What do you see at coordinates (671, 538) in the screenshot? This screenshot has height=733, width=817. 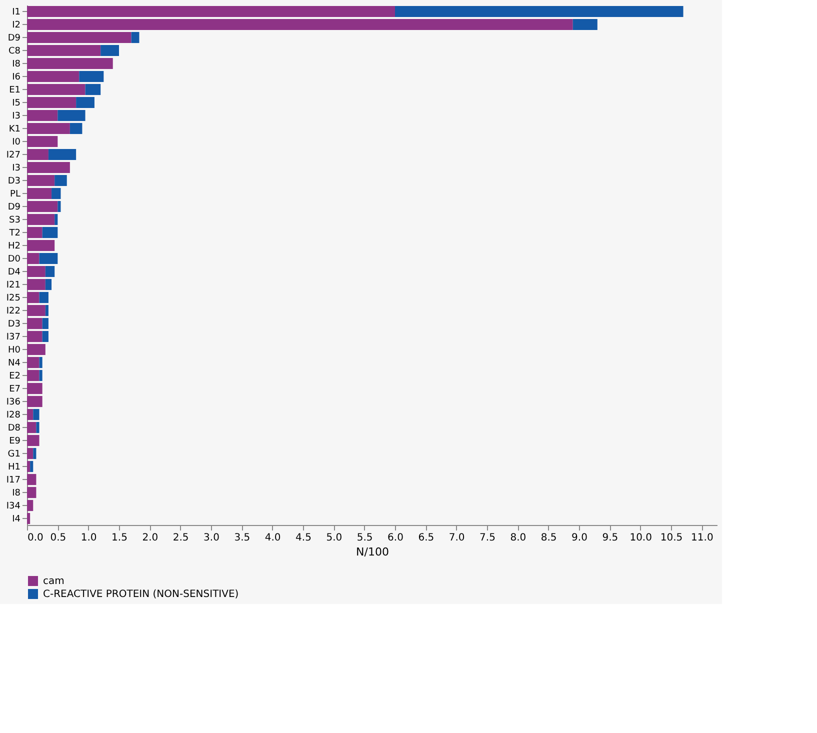 I see `x-tick-label: 10.5` at bounding box center [671, 538].